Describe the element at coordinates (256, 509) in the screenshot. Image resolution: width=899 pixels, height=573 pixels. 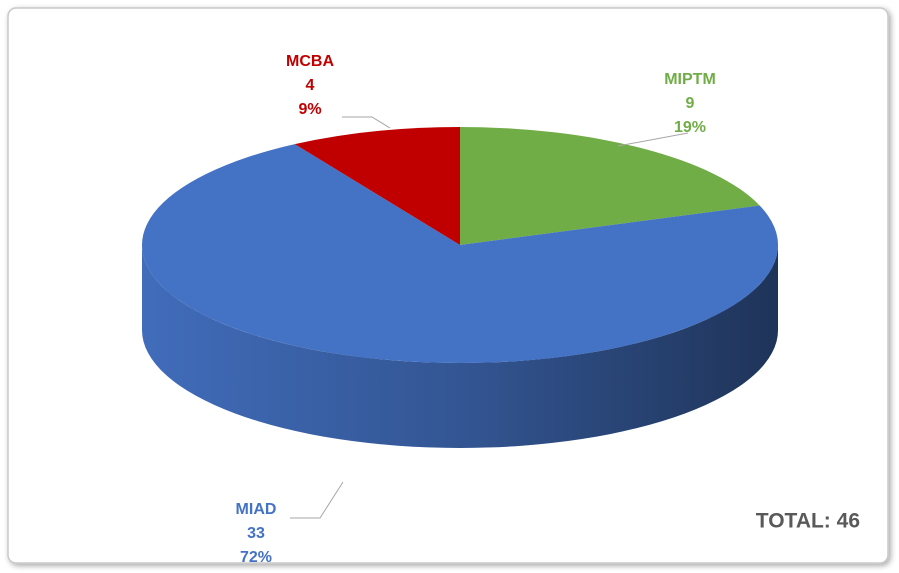
I see `slice-label-name: MIAD` at that location.